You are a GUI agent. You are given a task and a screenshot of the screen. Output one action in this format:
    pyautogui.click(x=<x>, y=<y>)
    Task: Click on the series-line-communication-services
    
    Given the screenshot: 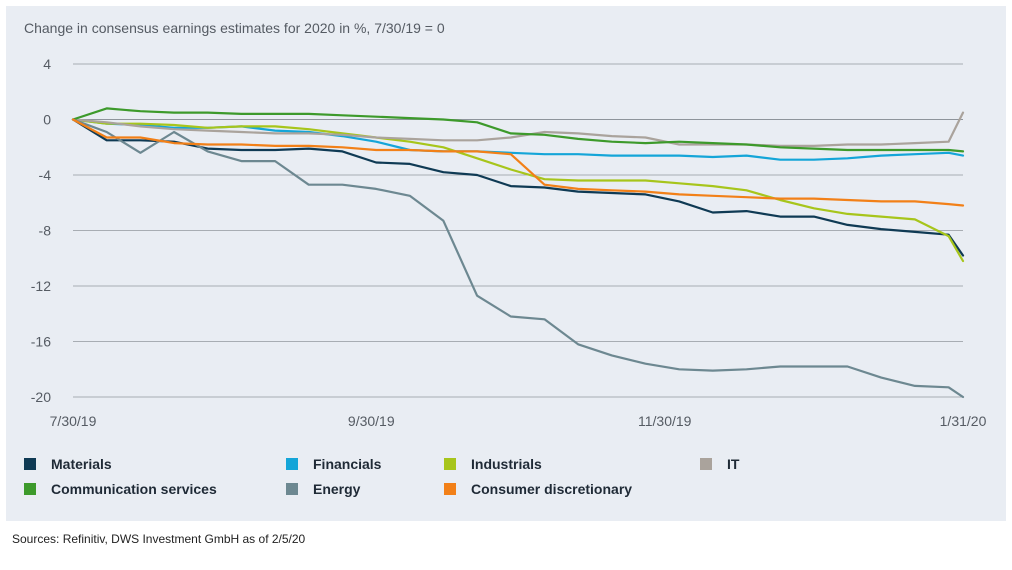 What is the action you would take?
    pyautogui.click(x=518, y=130)
    